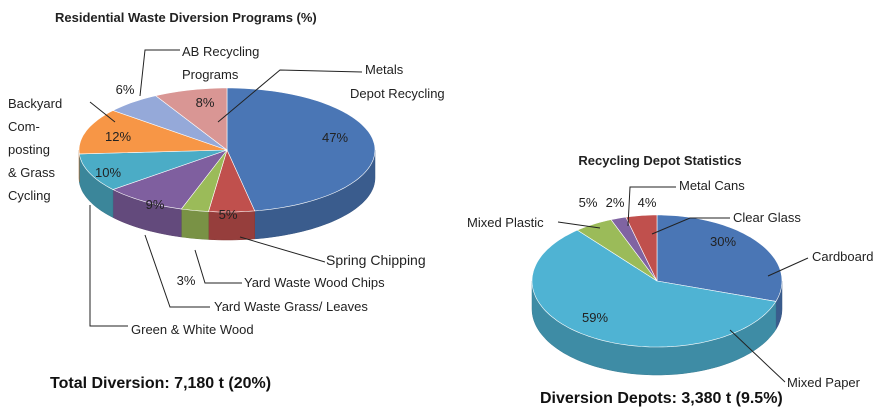 Image resolution: width=891 pixels, height=408 pixels. What do you see at coordinates (291, 306) in the screenshot?
I see `slice-category-label: Yard Waste Grass/ Leaves` at bounding box center [291, 306].